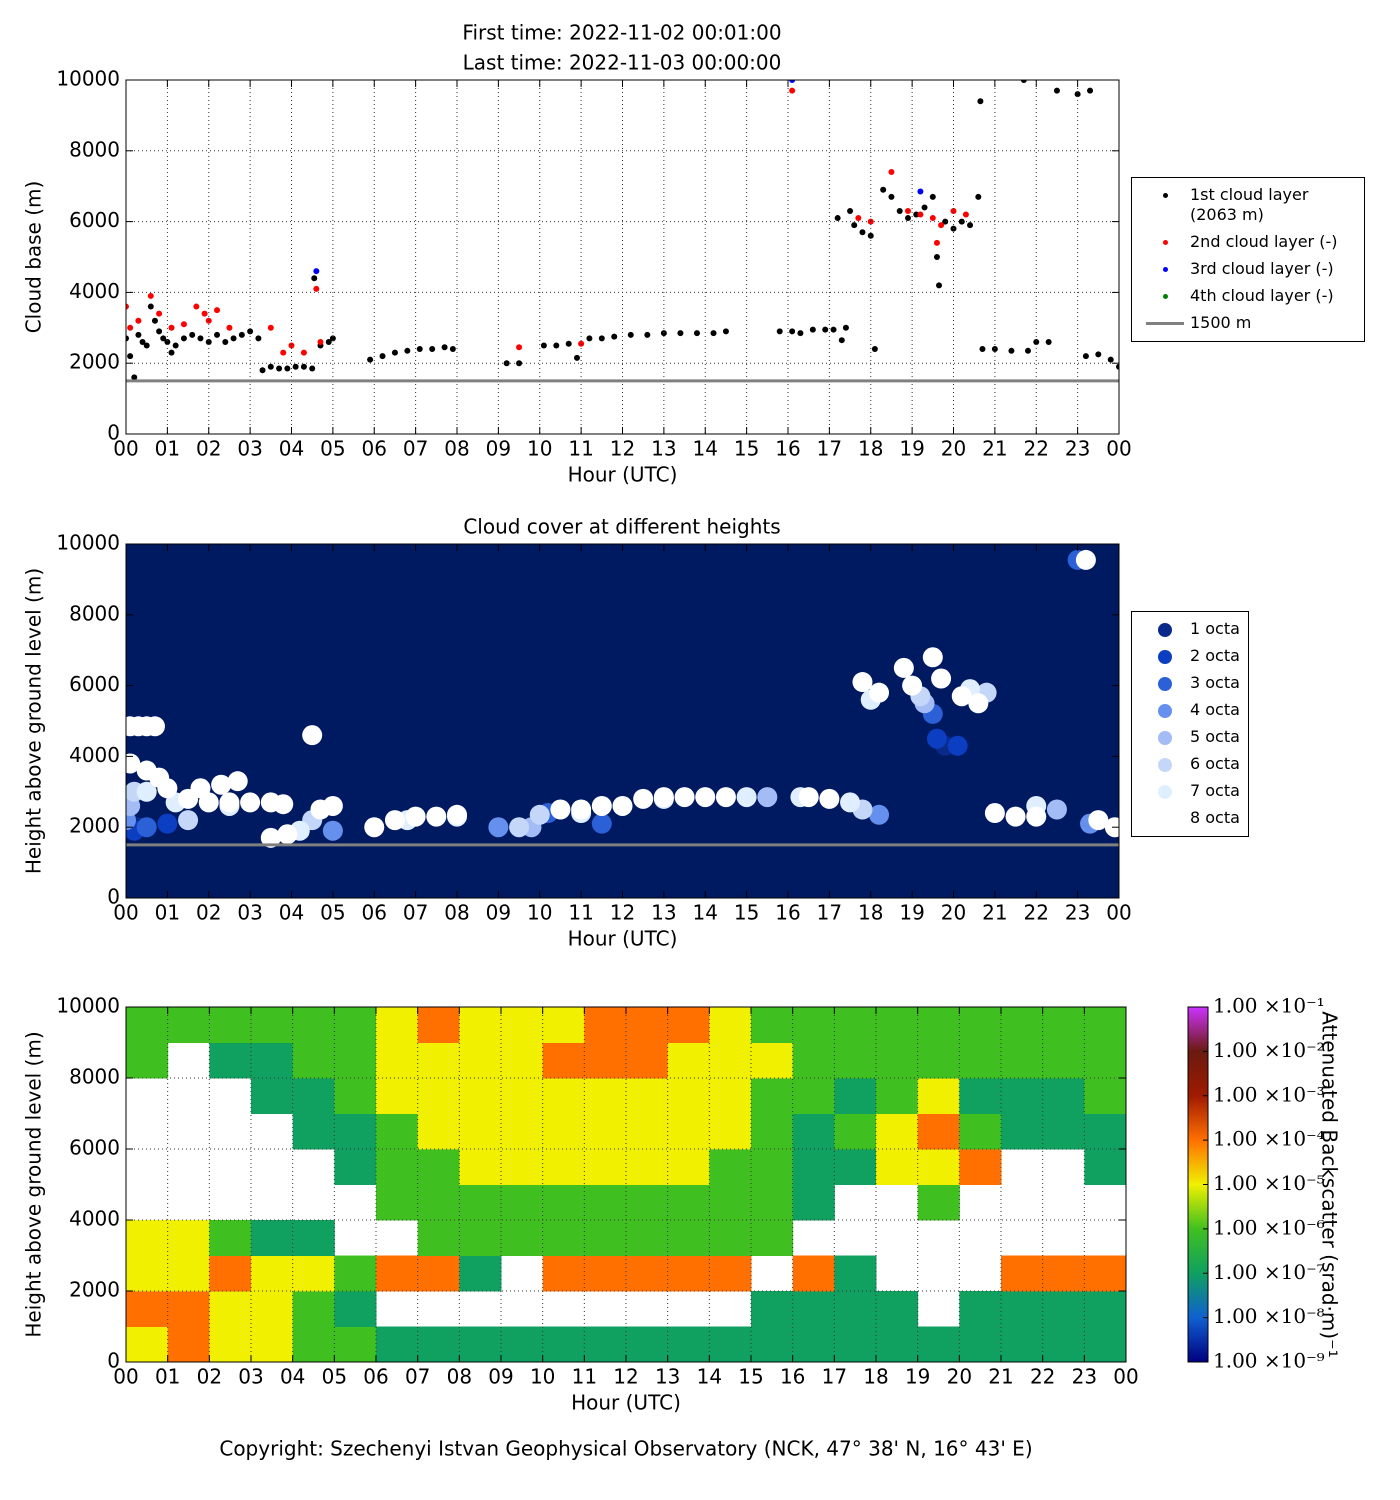 This screenshot has width=1400, height=1500. What do you see at coordinates (1118, 449) in the screenshot?
I see `x-tick-label: 00` at bounding box center [1118, 449].